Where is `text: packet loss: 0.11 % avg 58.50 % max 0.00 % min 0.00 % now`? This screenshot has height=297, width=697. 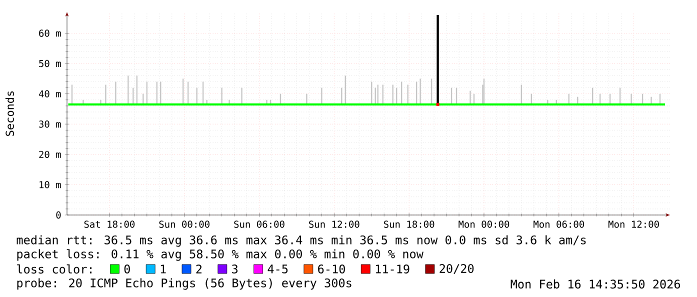 text: packet loss: 0.11 % avg 58.50 % max 0.00 % min 0.00 % now is located at coordinates (220, 255).